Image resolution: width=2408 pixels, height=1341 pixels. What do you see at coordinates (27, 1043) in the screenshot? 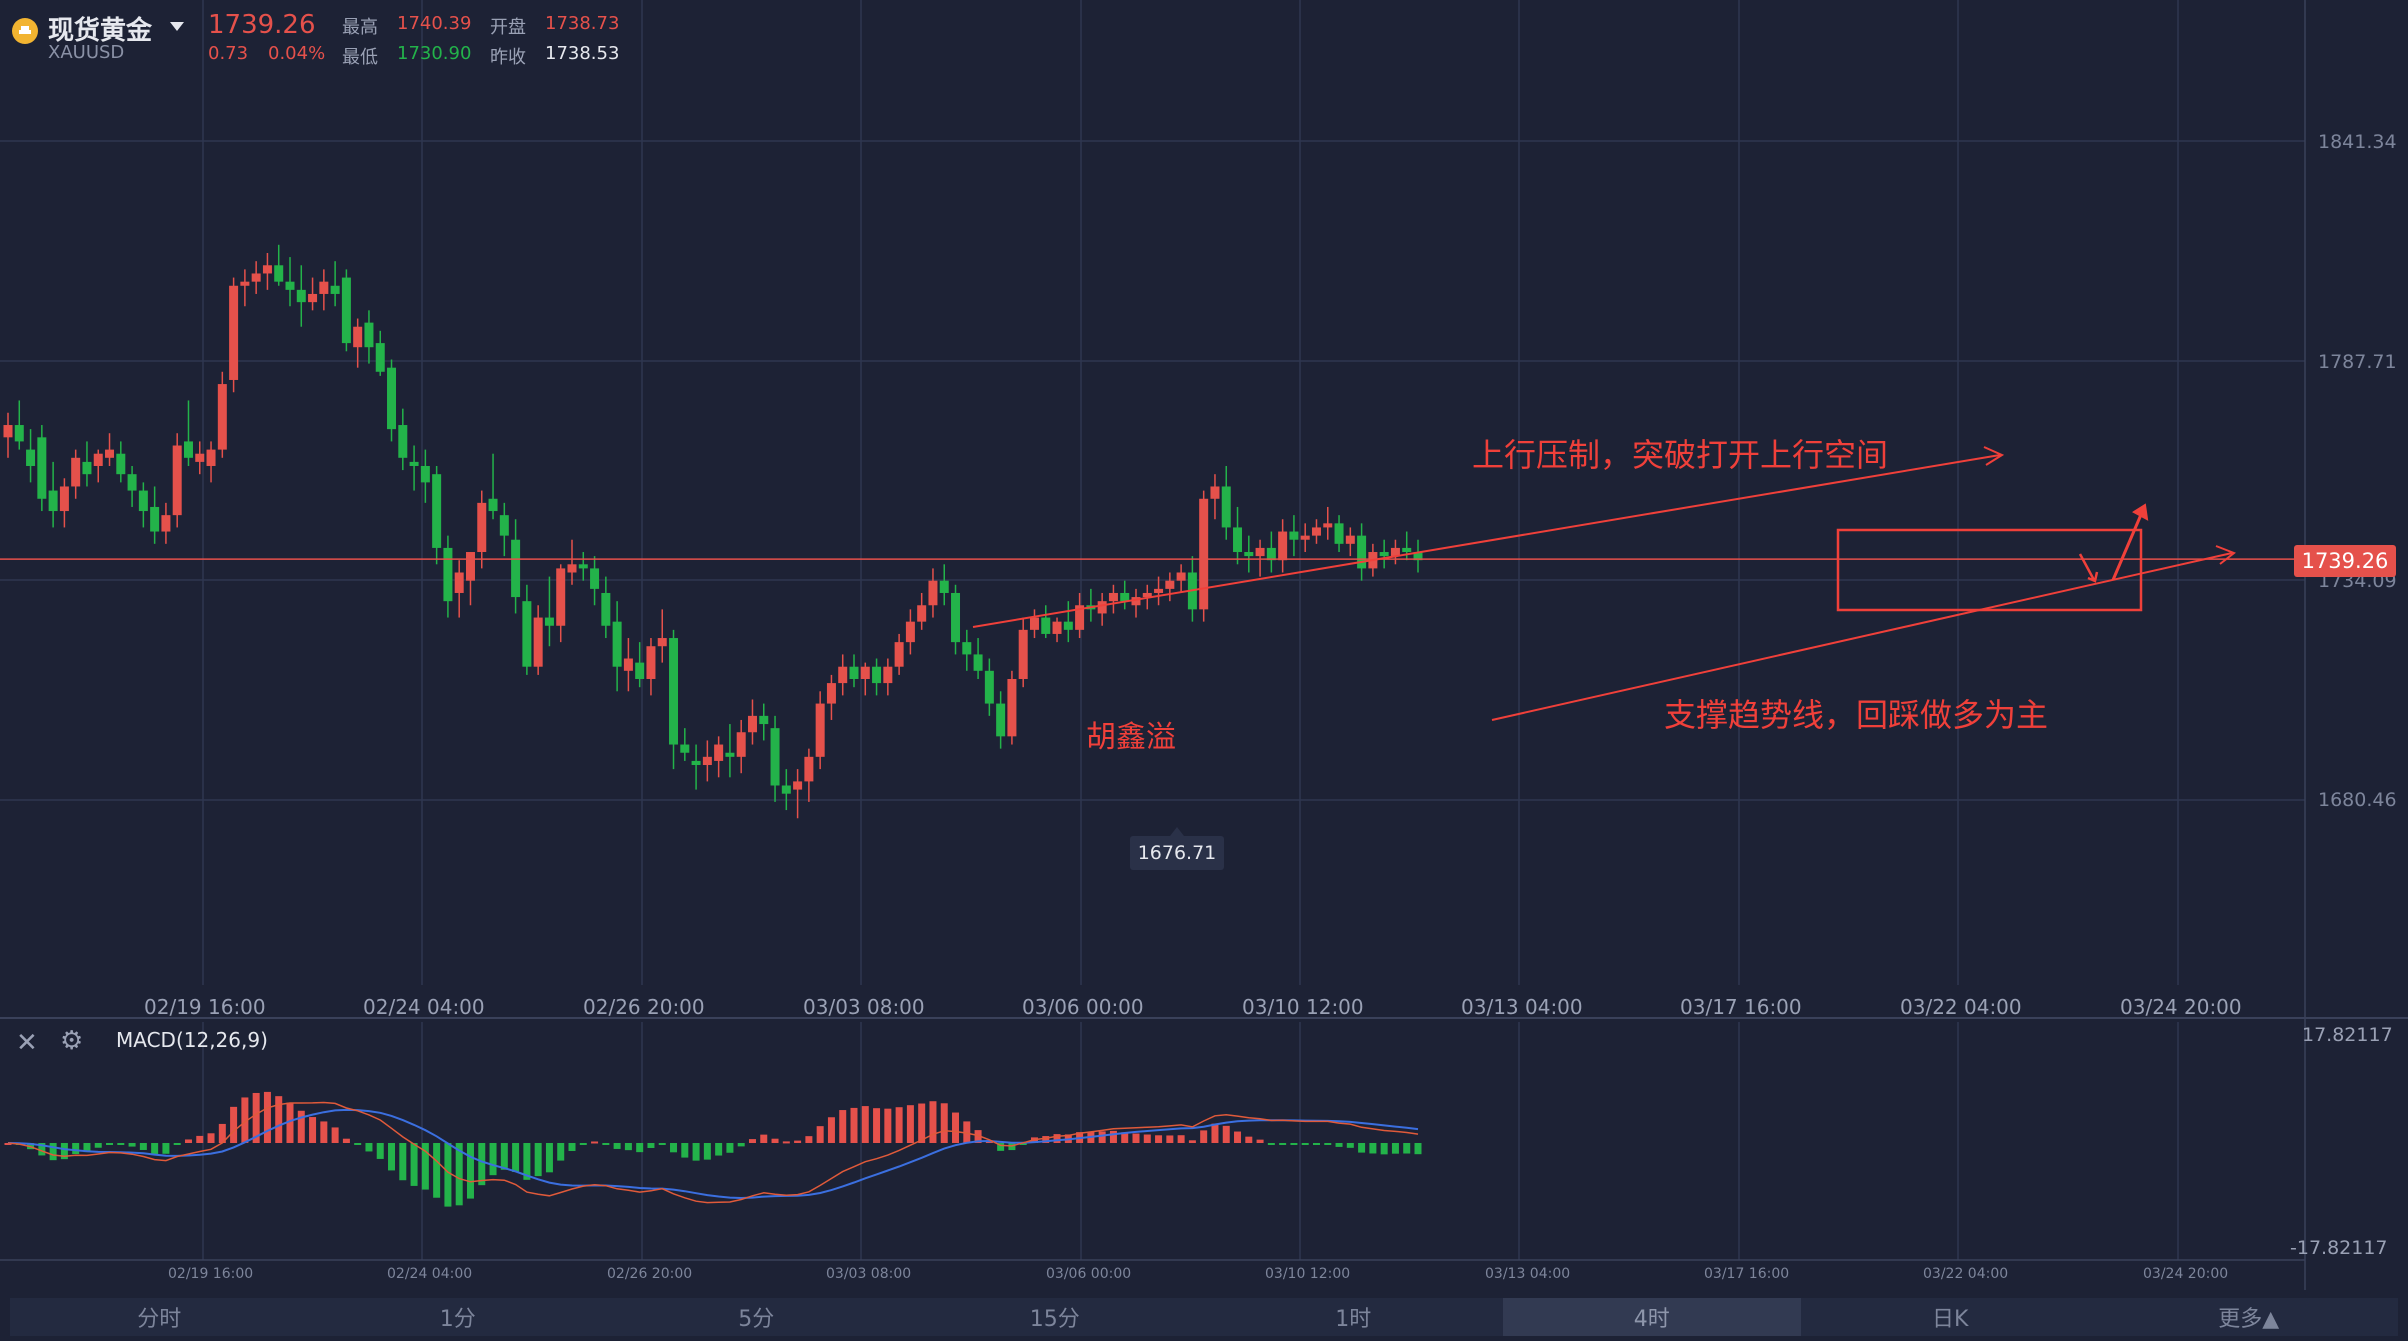
I see `close-icon: ✕` at bounding box center [27, 1043].